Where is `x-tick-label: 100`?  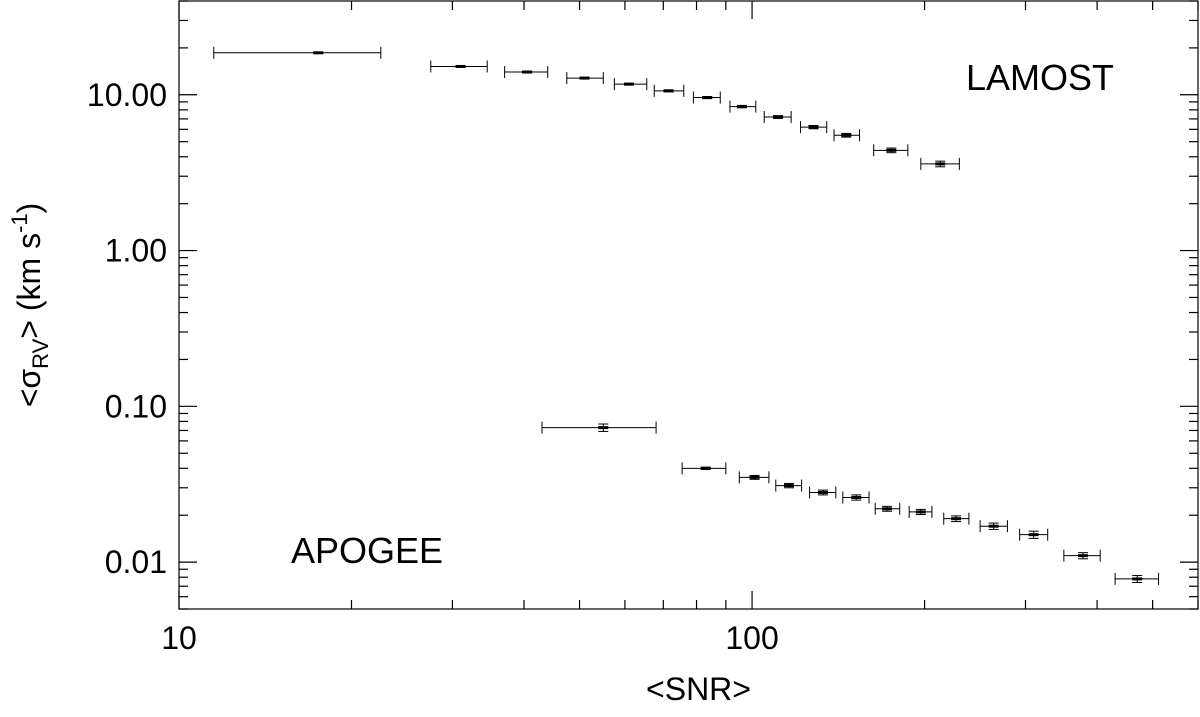
x-tick-label: 100 is located at coordinates (751, 638).